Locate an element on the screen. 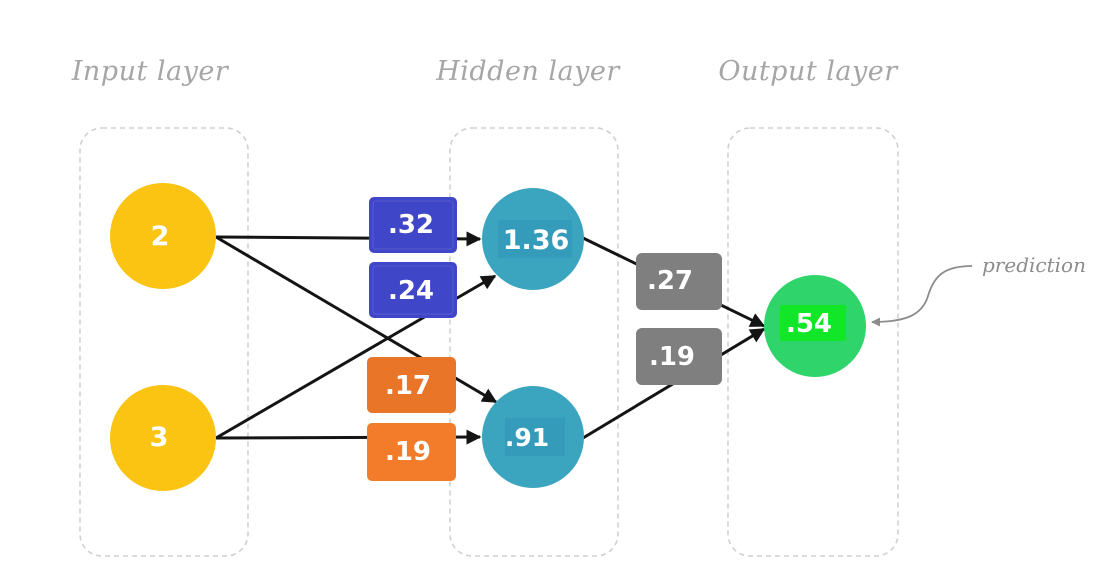  hidden-node: .91 is located at coordinates (533, 437).